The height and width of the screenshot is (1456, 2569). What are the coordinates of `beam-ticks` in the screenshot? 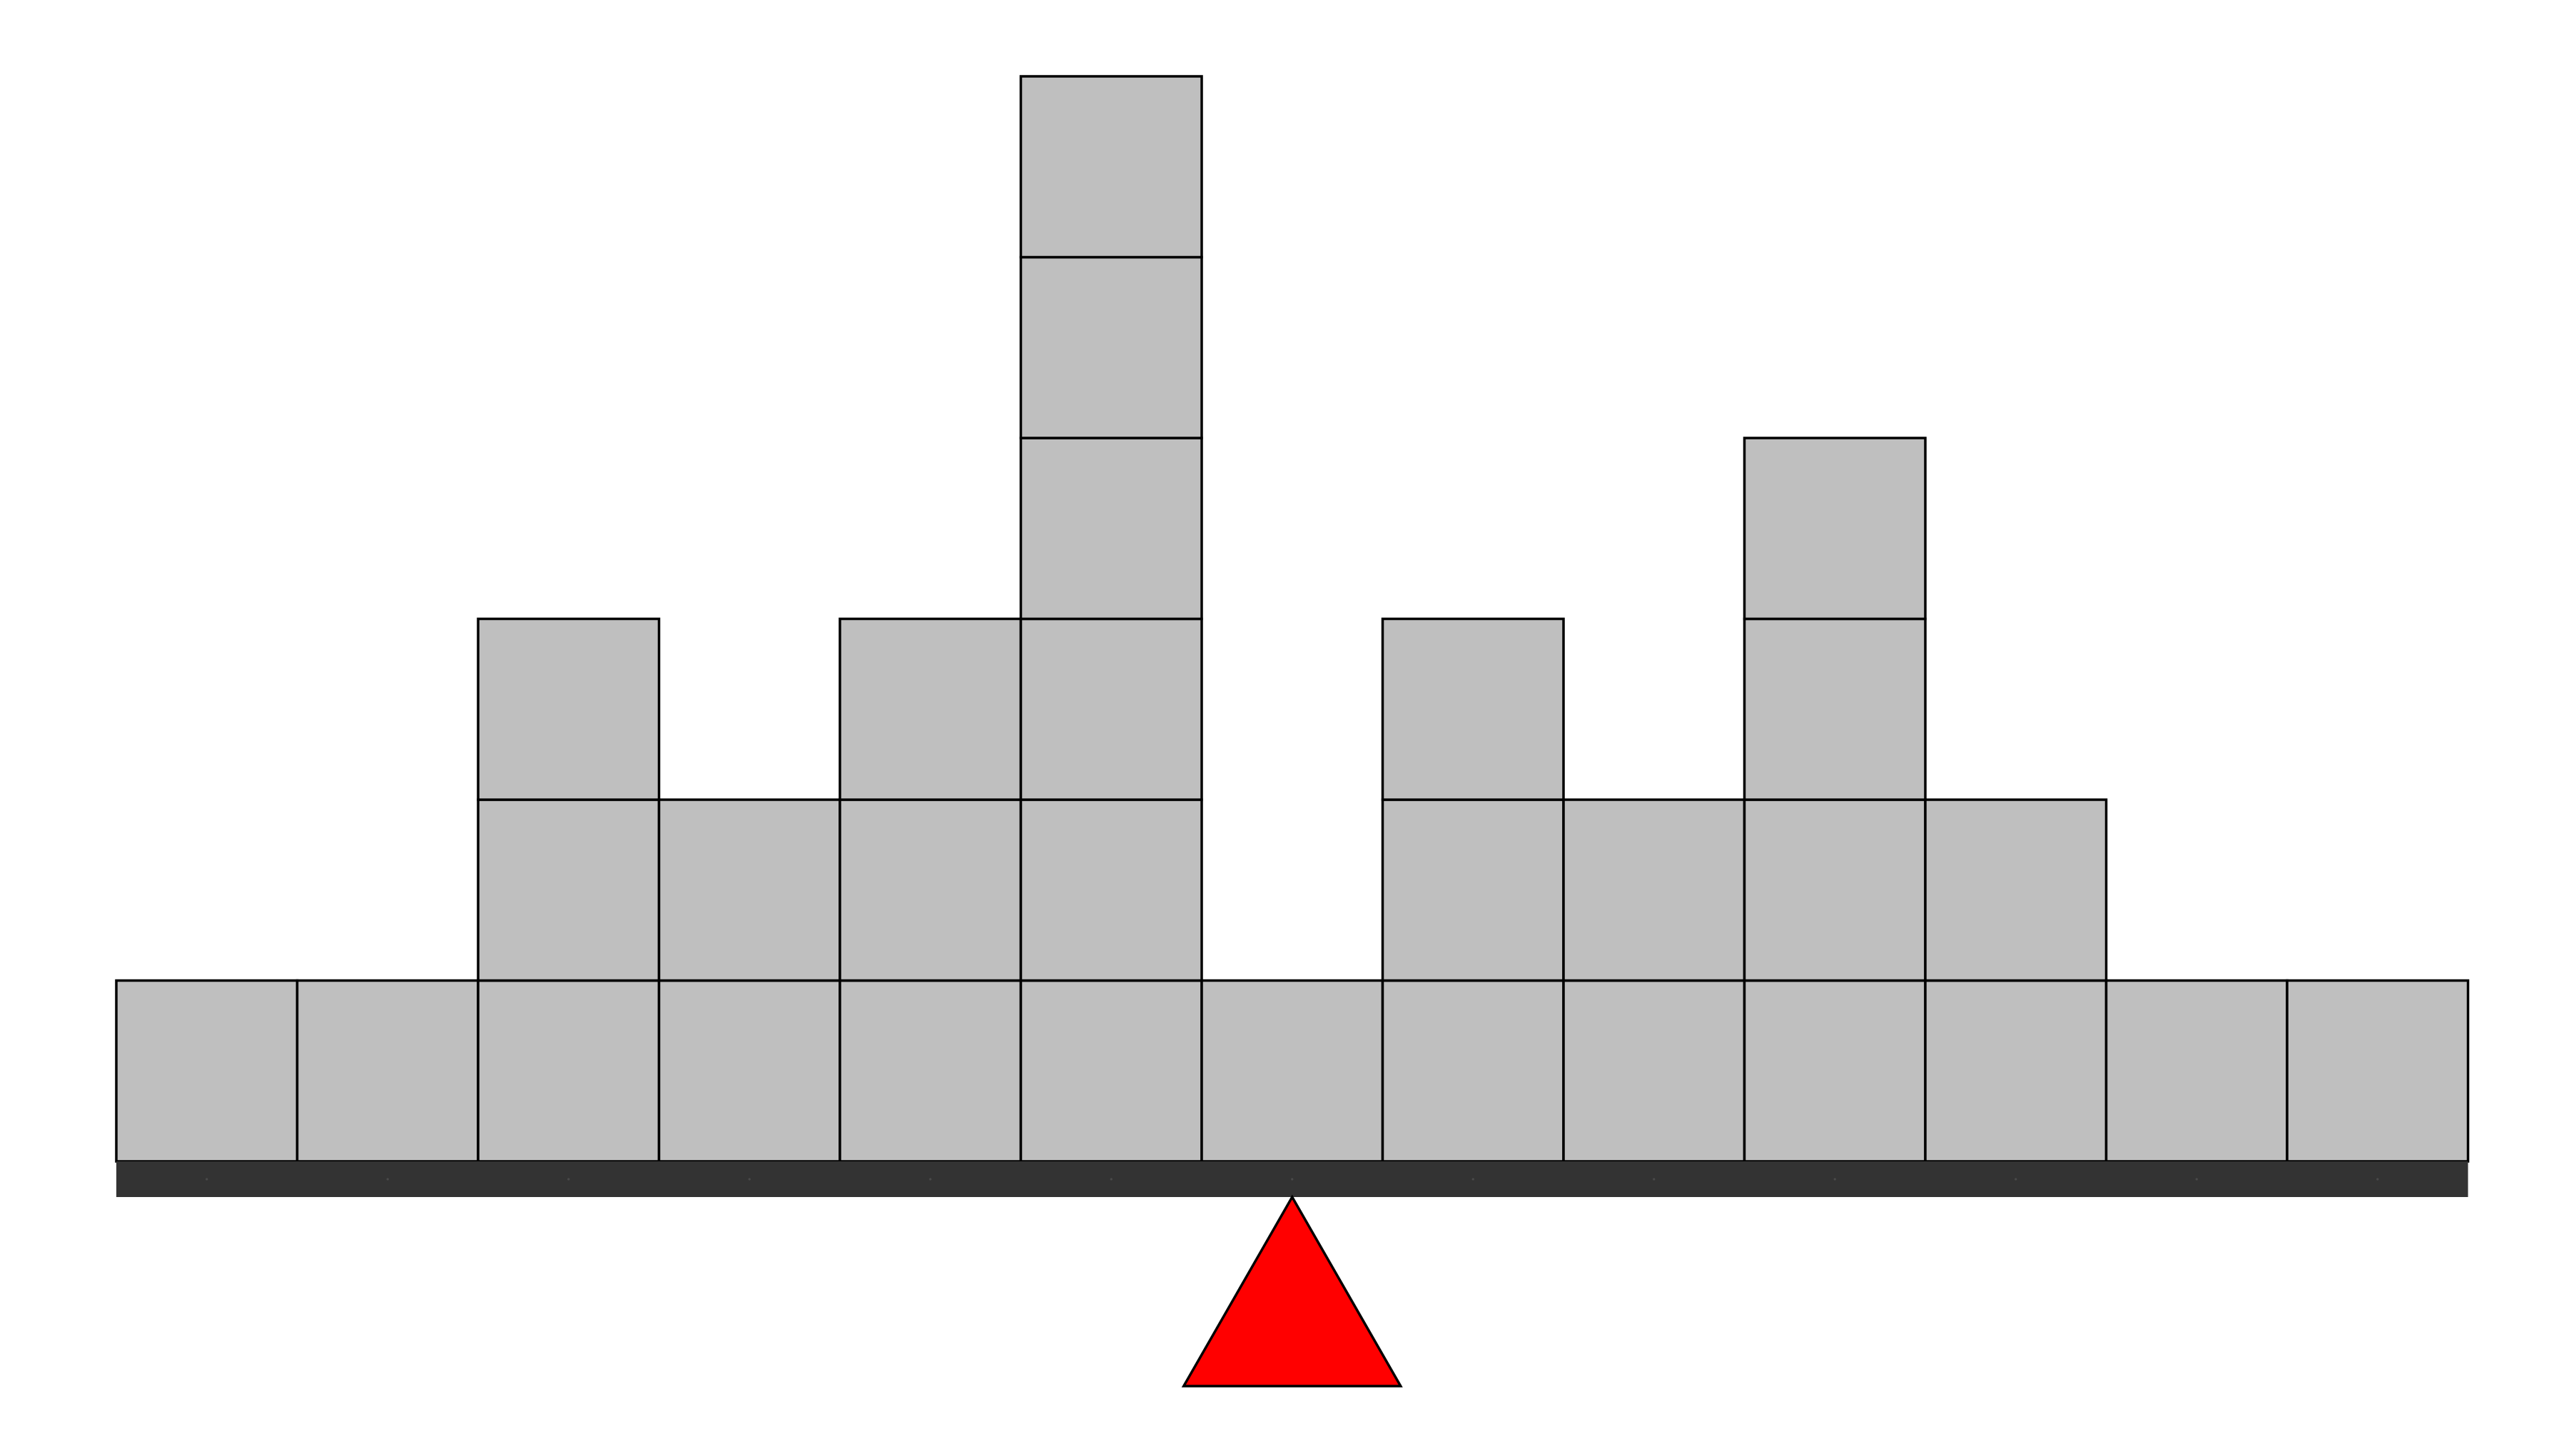 It's located at (1292, 1179).